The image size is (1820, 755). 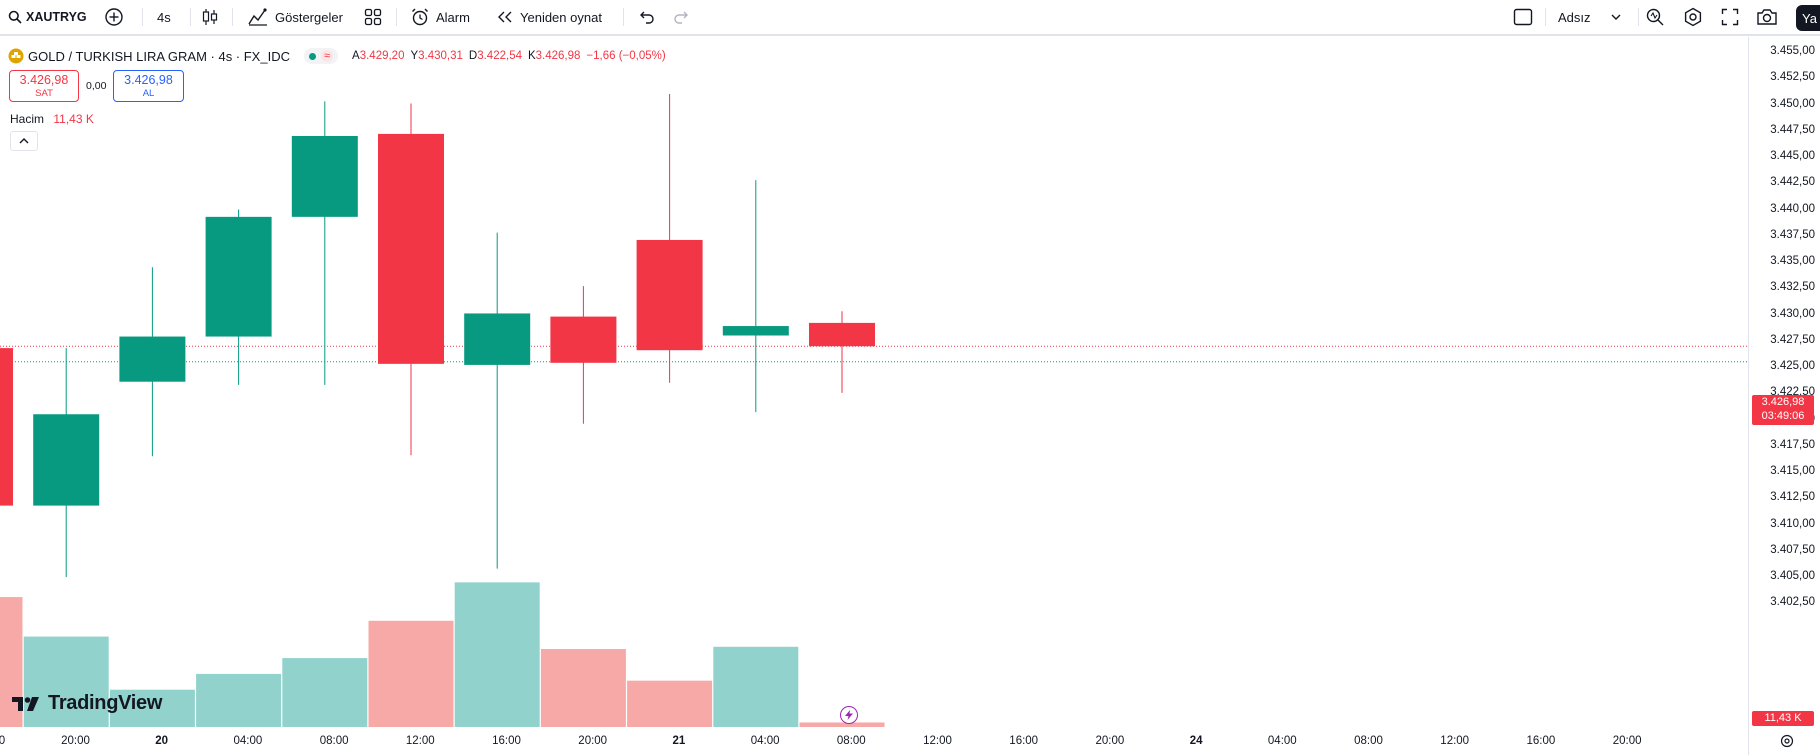 I want to click on redo-button, so click(x=682, y=17).